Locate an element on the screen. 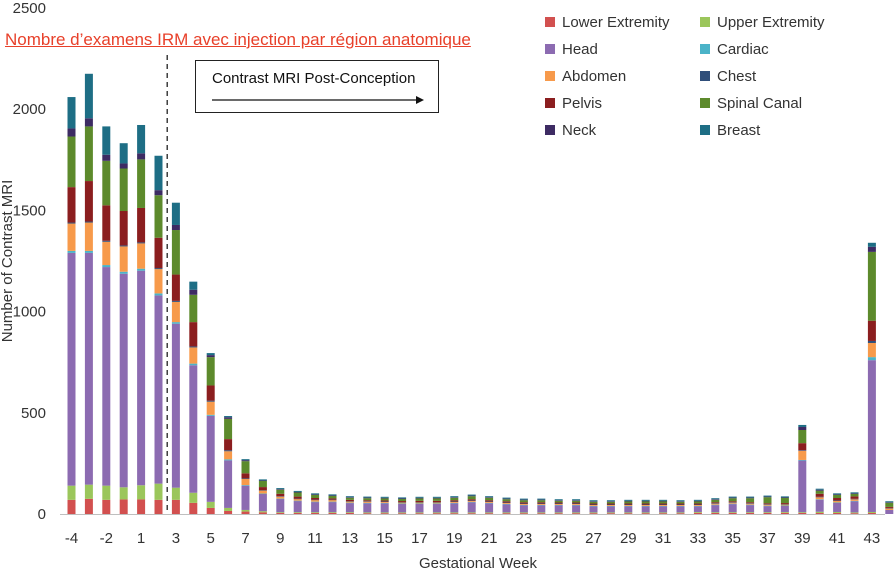  legend-label: Upper Extremity is located at coordinates (771, 22).